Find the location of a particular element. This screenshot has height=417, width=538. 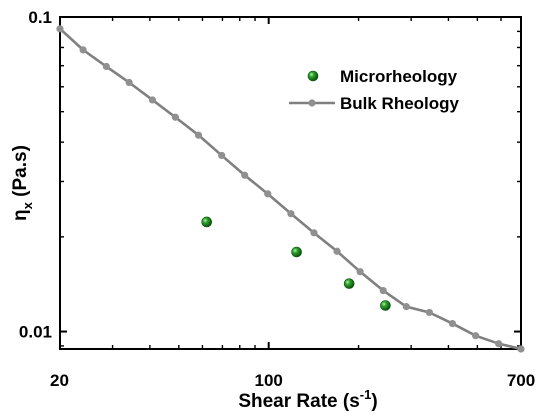

x-axis-title: Shear Rate (s-1) is located at coordinates (307, 399).